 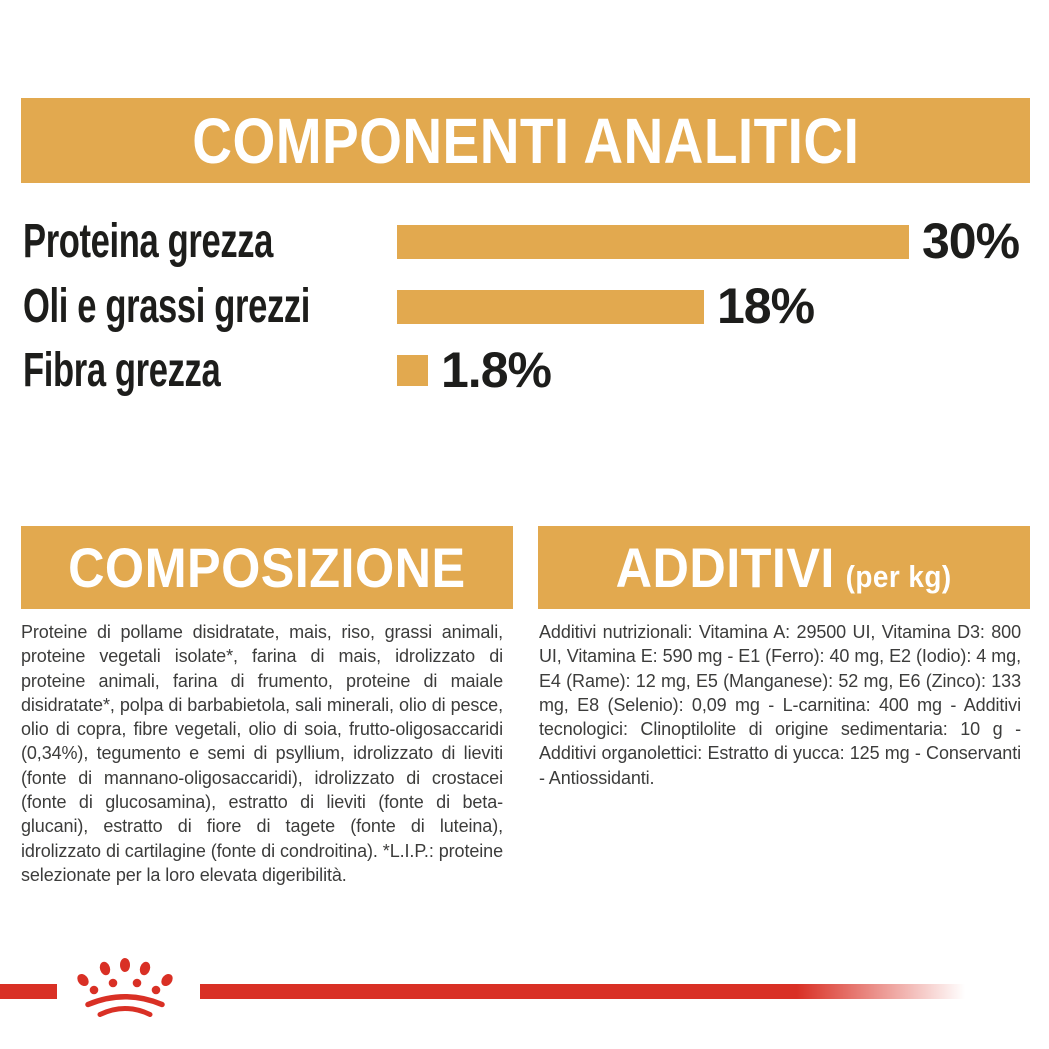 I want to click on bar-fibre, so click(x=412, y=370).